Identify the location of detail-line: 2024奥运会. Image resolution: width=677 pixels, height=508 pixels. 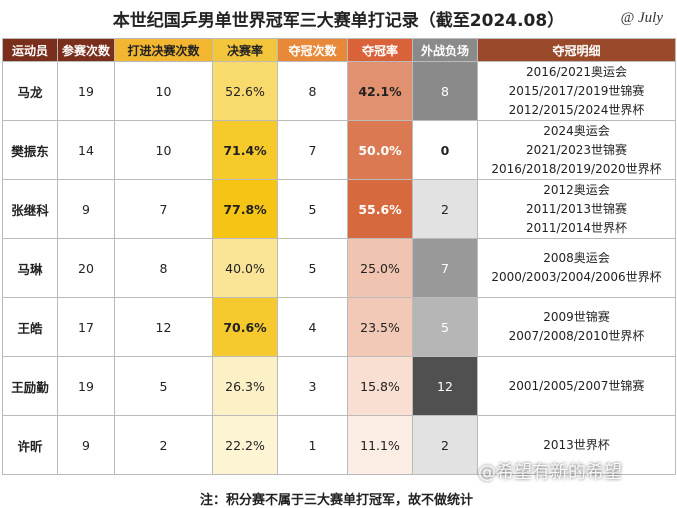
(576, 130).